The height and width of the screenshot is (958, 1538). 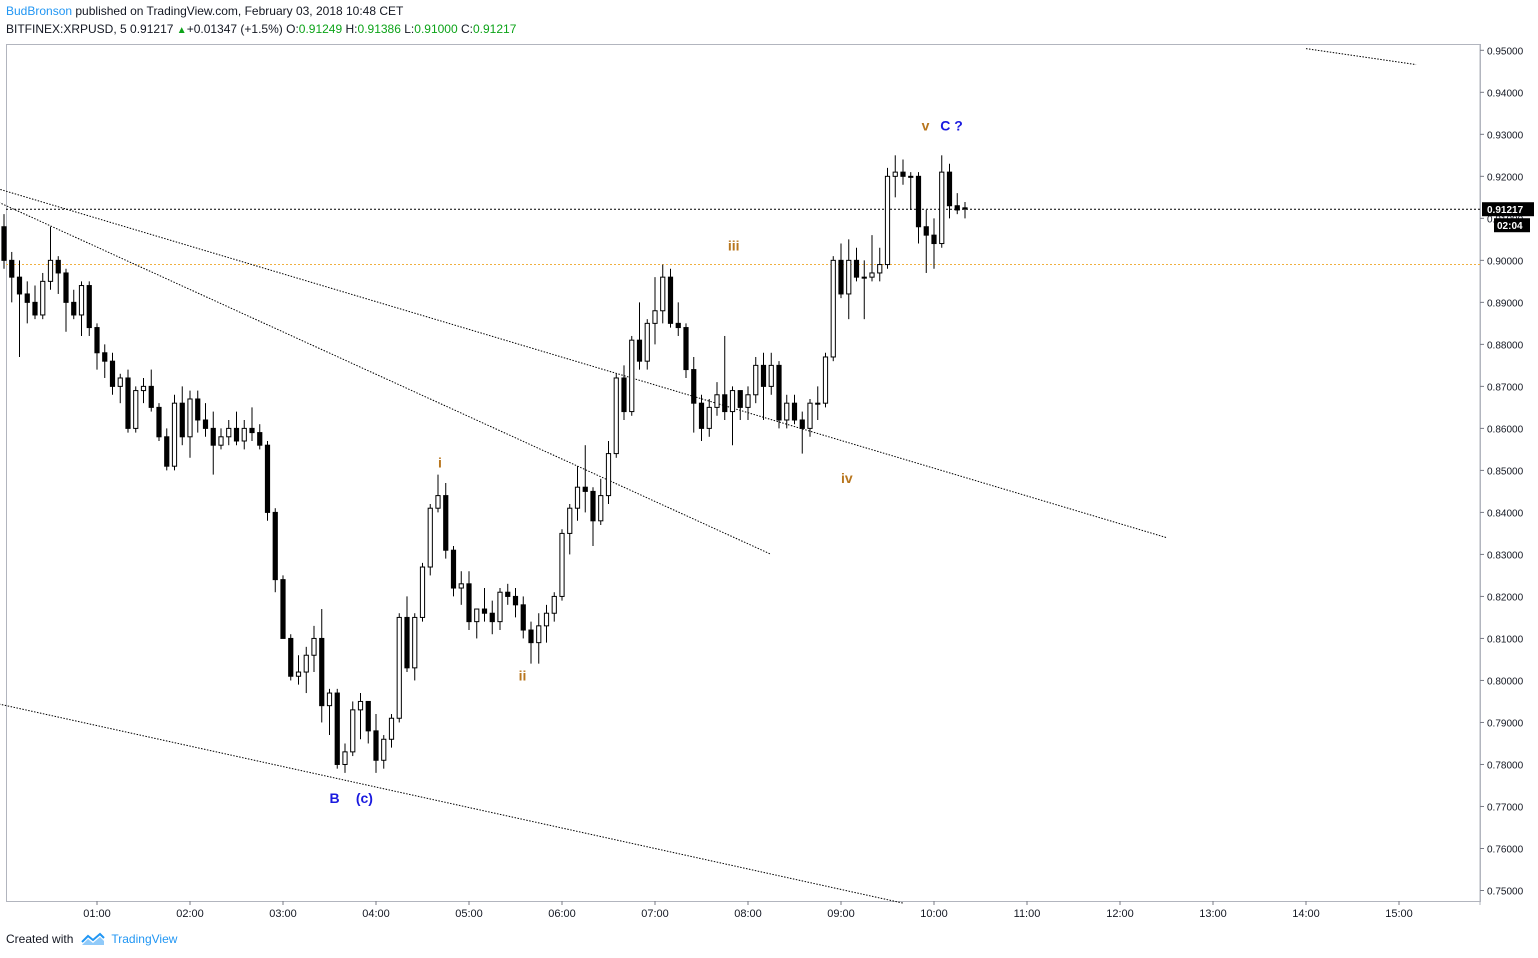 What do you see at coordinates (1505, 51) in the screenshot?
I see `y-tick-label: 0.95000` at bounding box center [1505, 51].